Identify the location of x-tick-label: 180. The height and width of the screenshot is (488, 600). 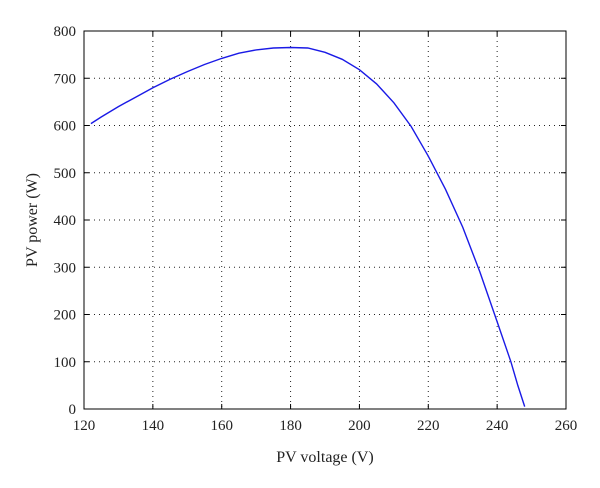
(290, 426).